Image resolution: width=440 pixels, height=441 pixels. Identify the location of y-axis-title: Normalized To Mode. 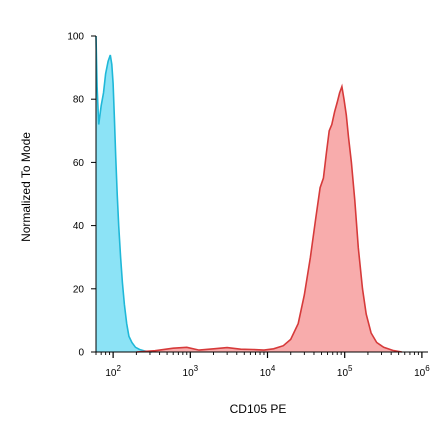
(26, 187).